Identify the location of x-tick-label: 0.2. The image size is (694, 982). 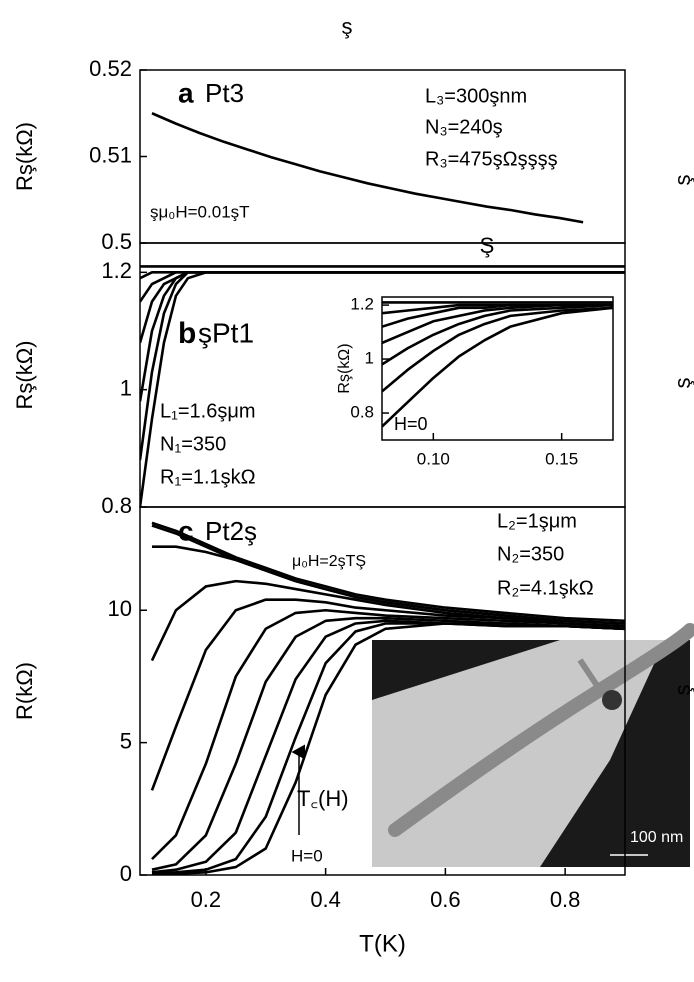
(206, 899).